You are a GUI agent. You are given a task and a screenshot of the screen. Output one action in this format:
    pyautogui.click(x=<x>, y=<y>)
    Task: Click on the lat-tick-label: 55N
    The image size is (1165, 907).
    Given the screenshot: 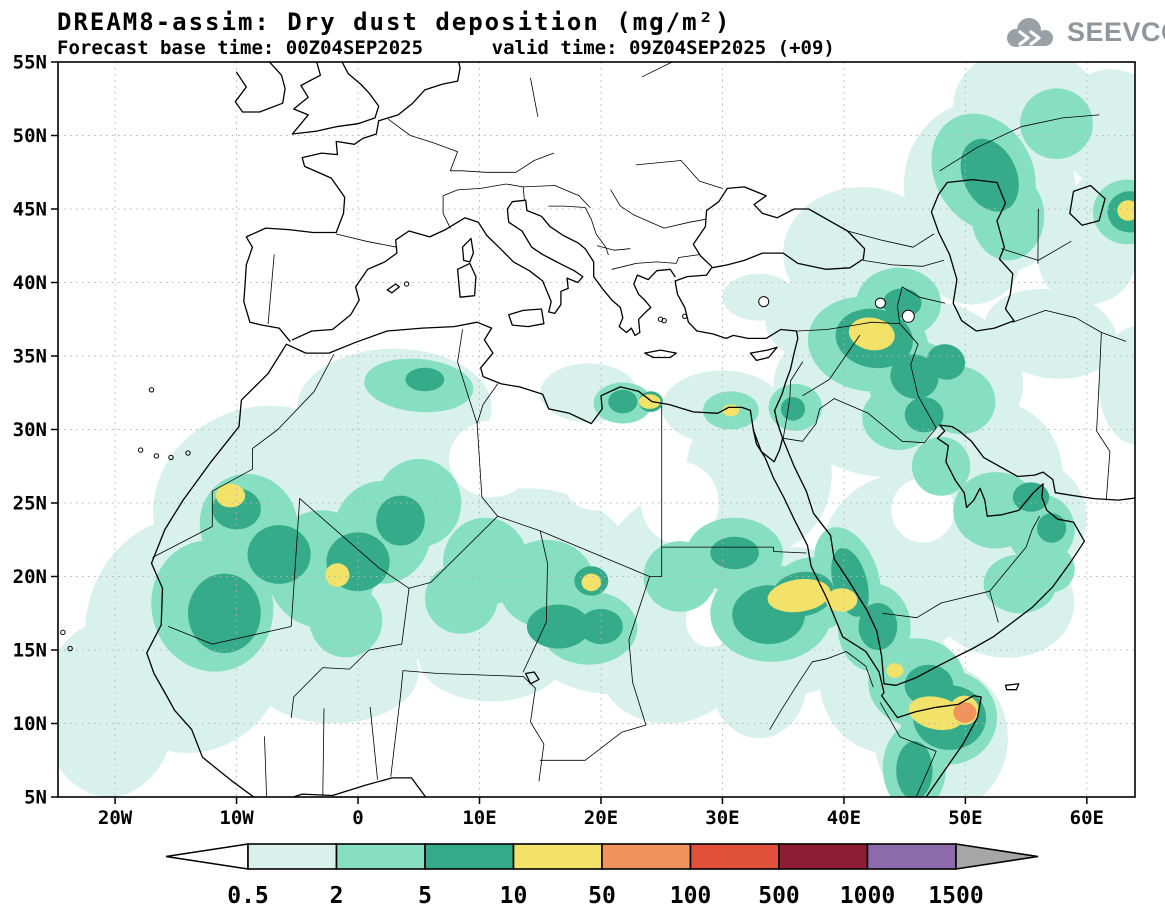 What is the action you would take?
    pyautogui.click(x=30, y=63)
    